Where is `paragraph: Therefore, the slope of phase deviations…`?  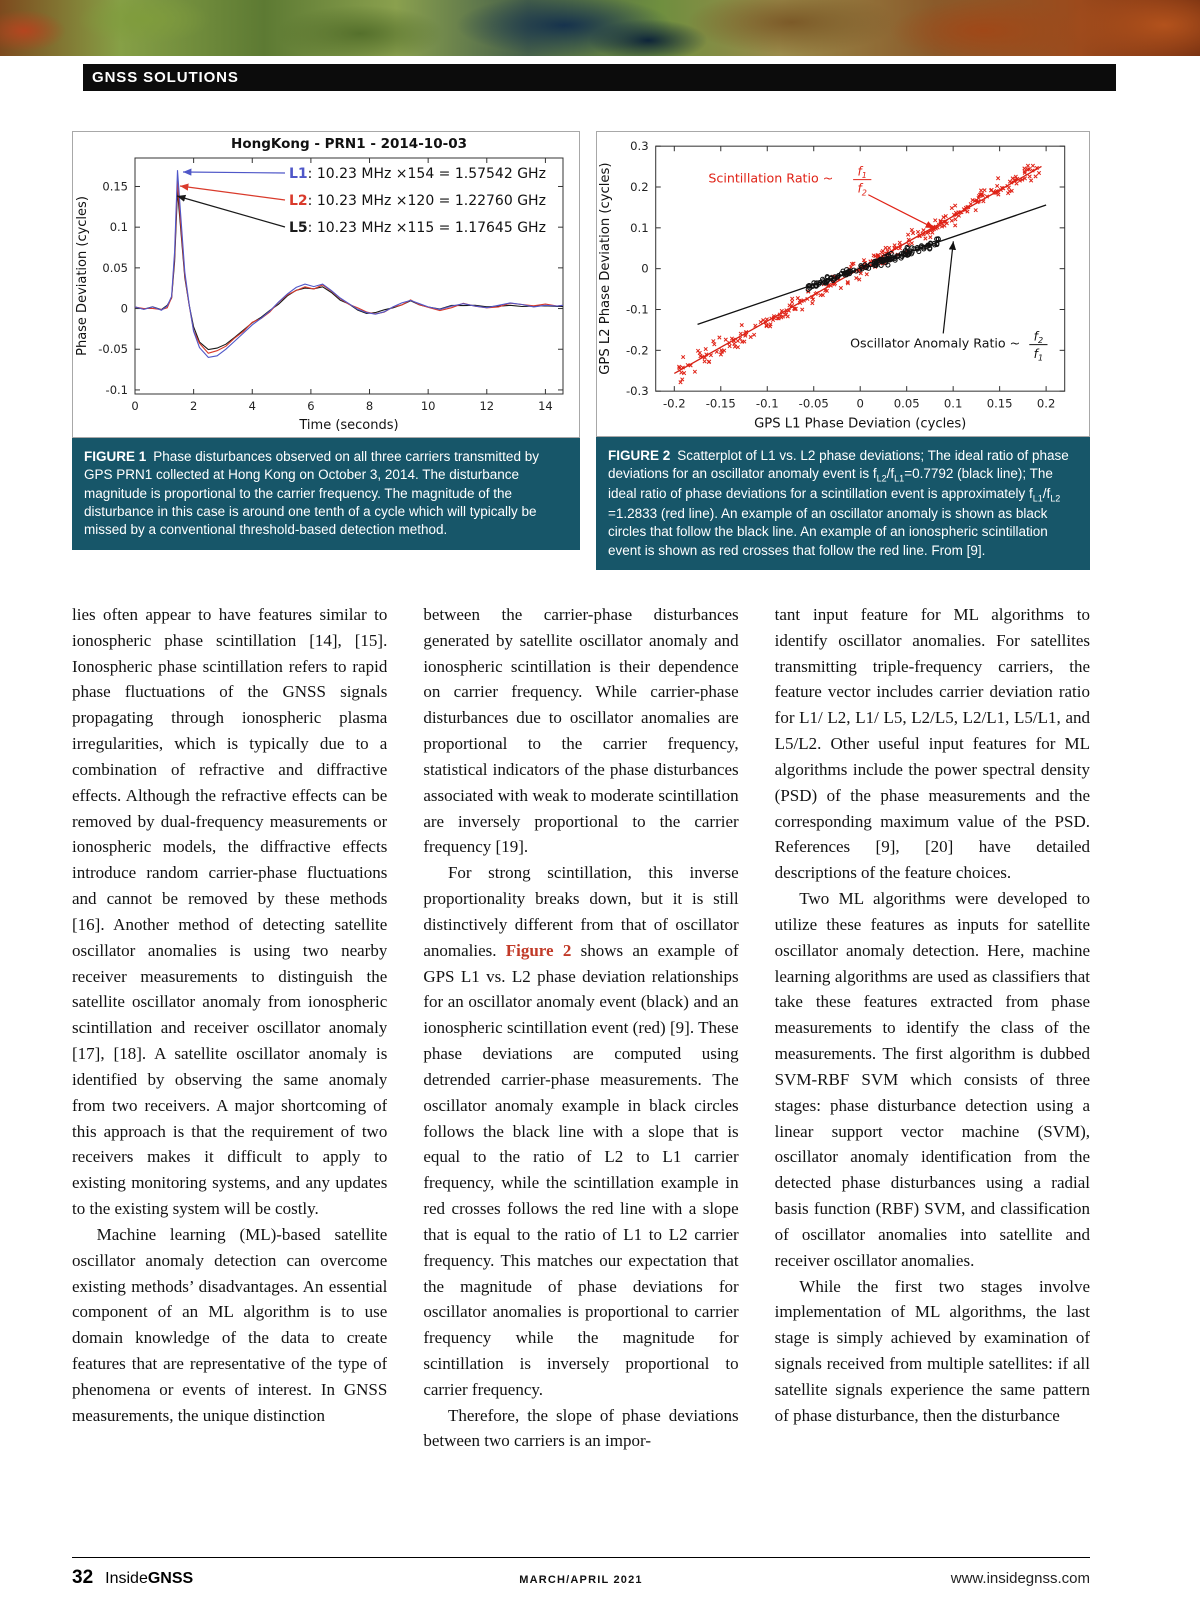
paragraph: Therefore, the slope of phase deviations… is located at coordinates (581, 1428).